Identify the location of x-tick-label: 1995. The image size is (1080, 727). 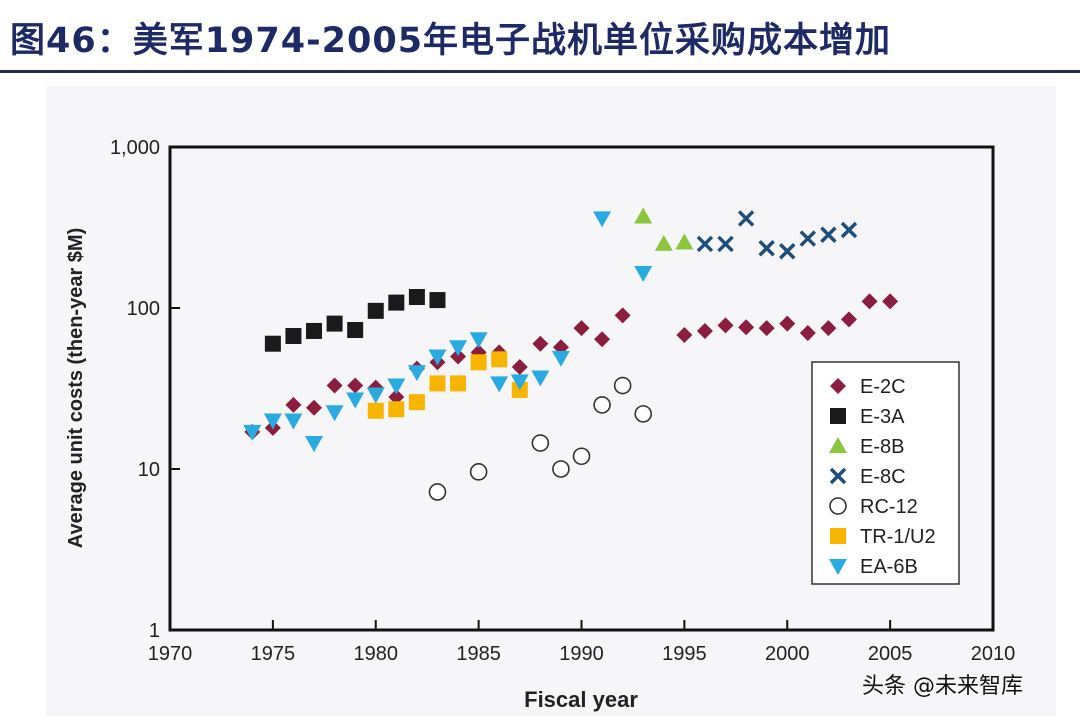
(684, 654).